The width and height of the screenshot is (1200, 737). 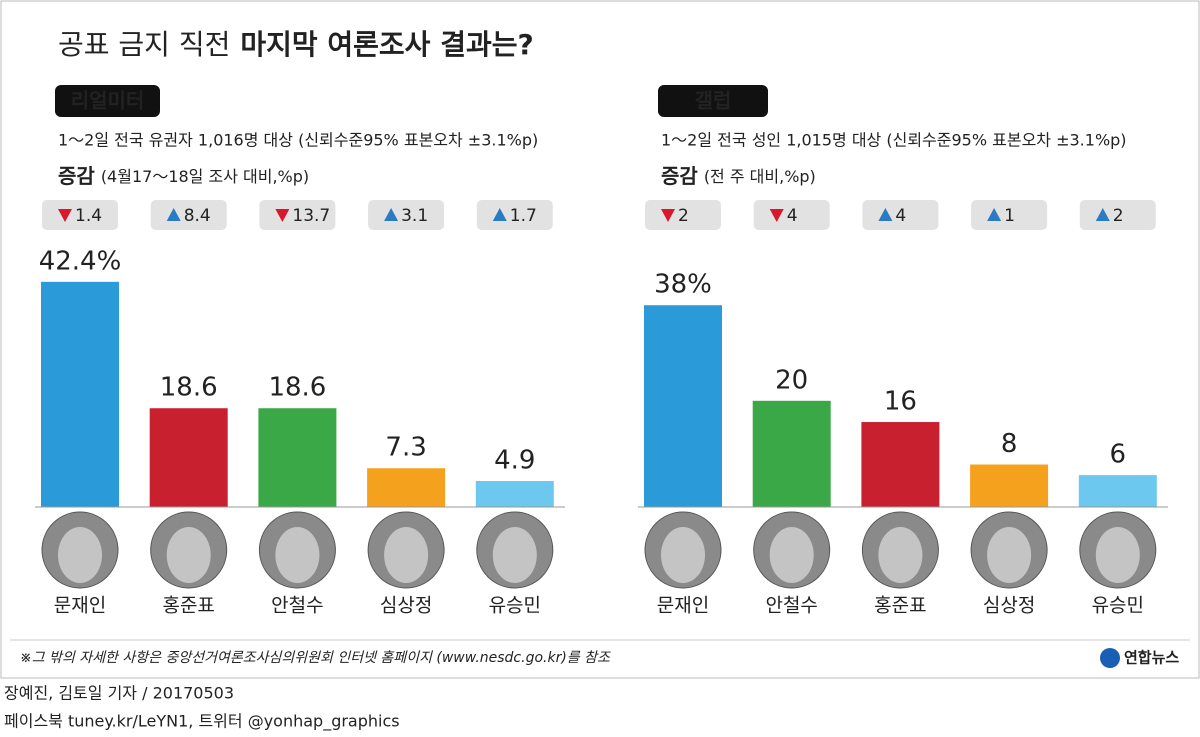 What do you see at coordinates (791, 380) in the screenshot?
I see `value-label: 20` at bounding box center [791, 380].